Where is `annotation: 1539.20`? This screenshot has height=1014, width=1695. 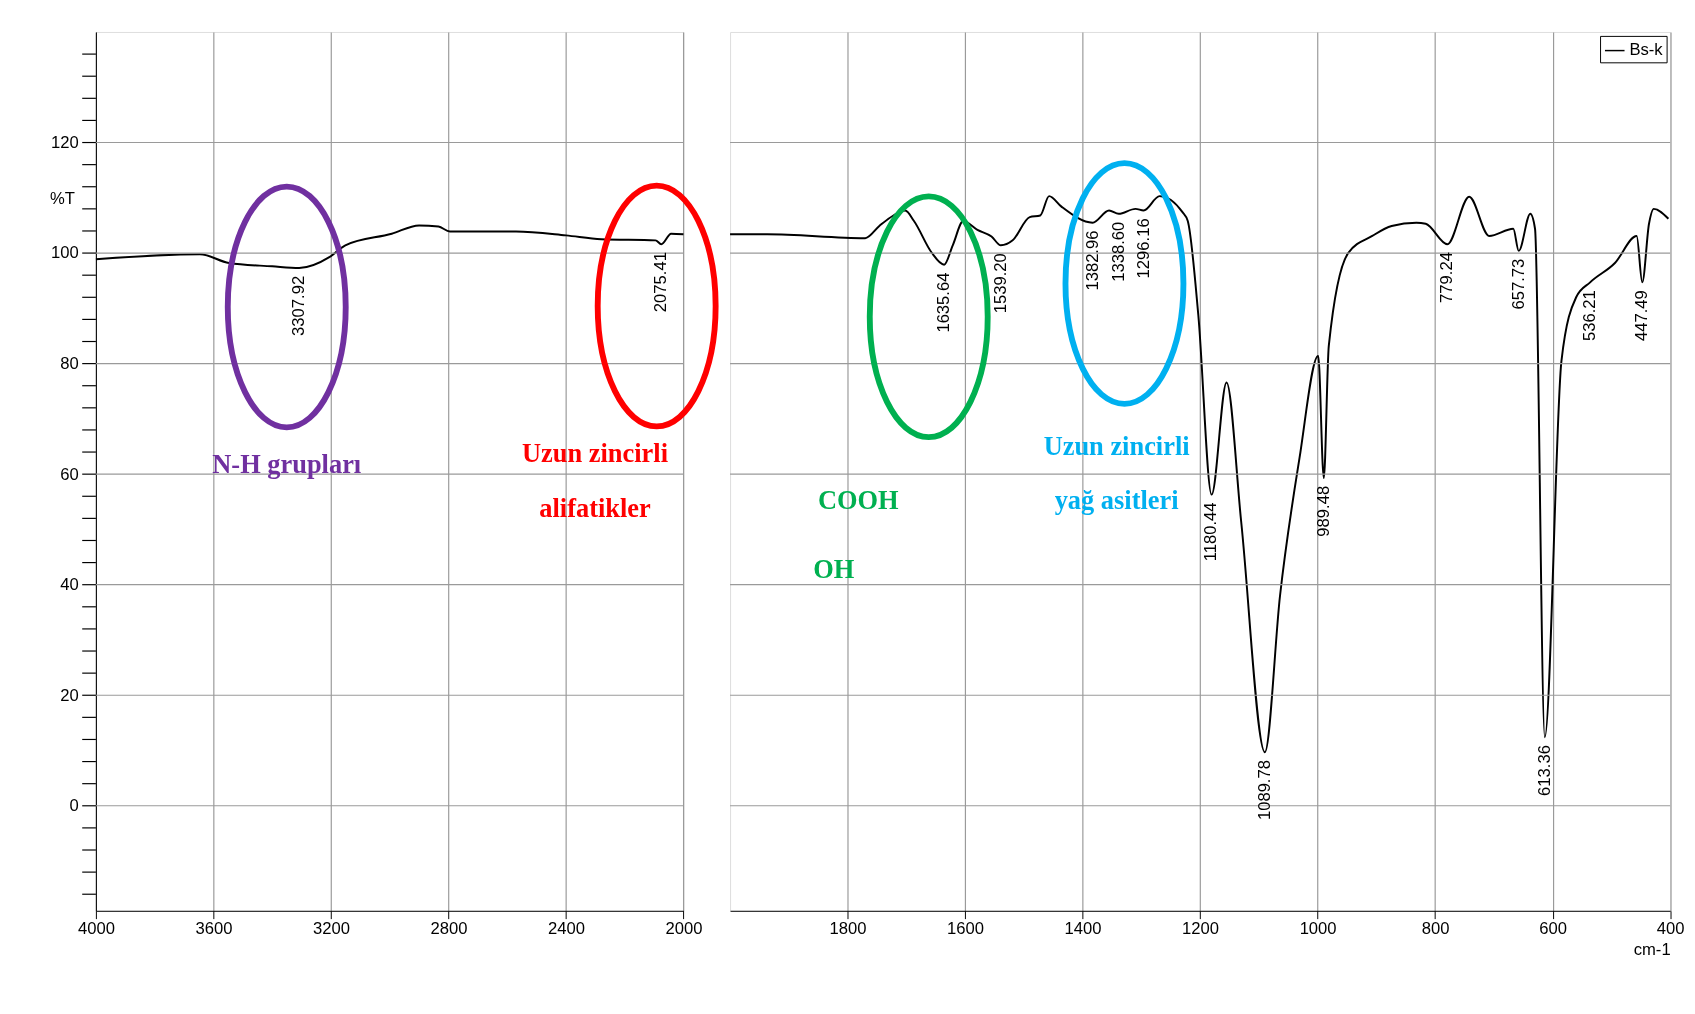 annotation: 1539.20 is located at coordinates (1000, 283).